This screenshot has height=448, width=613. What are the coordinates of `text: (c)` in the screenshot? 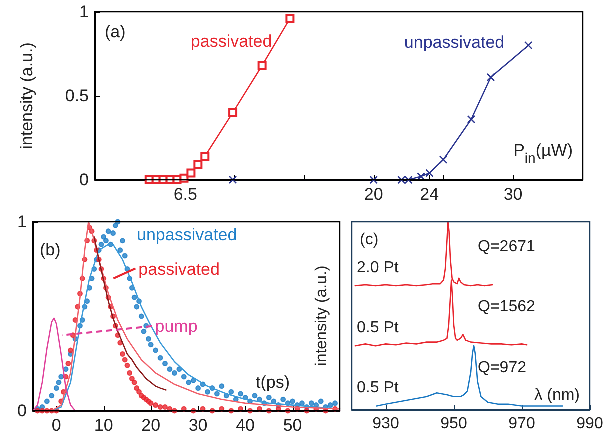 It's located at (369, 240).